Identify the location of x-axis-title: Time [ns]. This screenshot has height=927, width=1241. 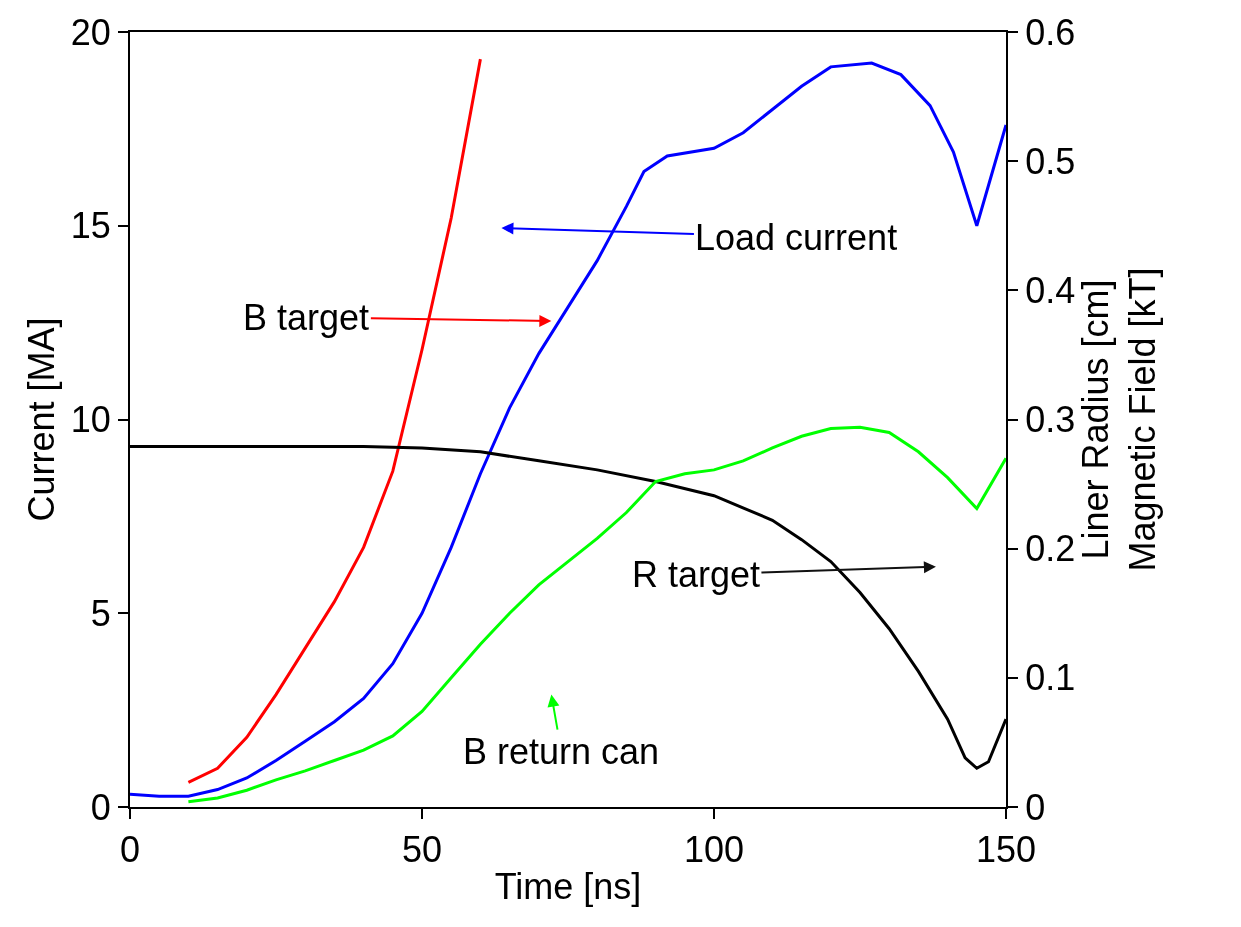
(568, 887).